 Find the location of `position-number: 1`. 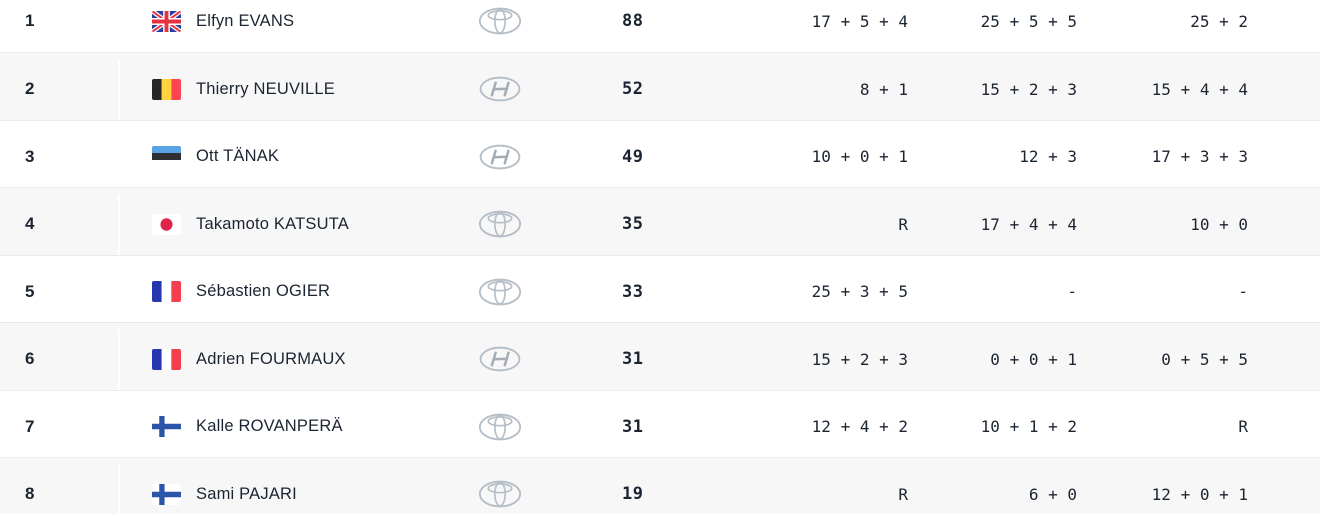

position-number: 1 is located at coordinates (60, 26).